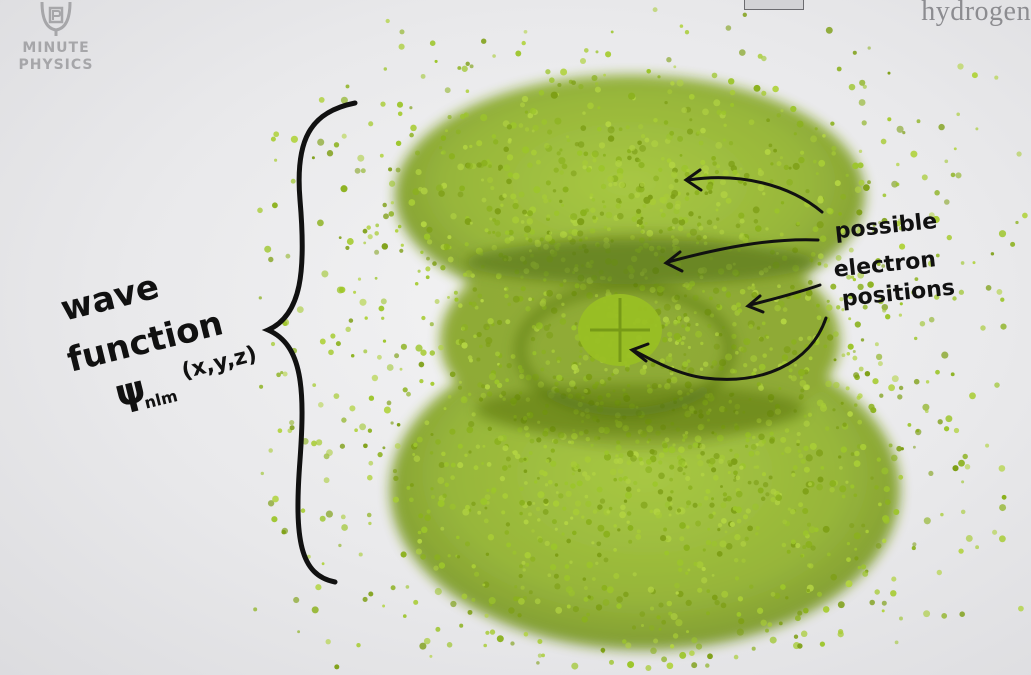 This screenshot has height=675, width=1031. What do you see at coordinates (639, 352) in the screenshot?
I see `arrow-core-head` at bounding box center [639, 352].